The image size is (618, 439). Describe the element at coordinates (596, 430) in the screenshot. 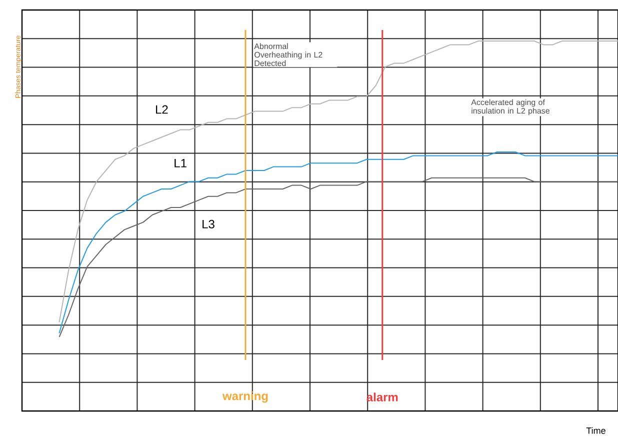

I see `x-axis-title: Time` at that location.